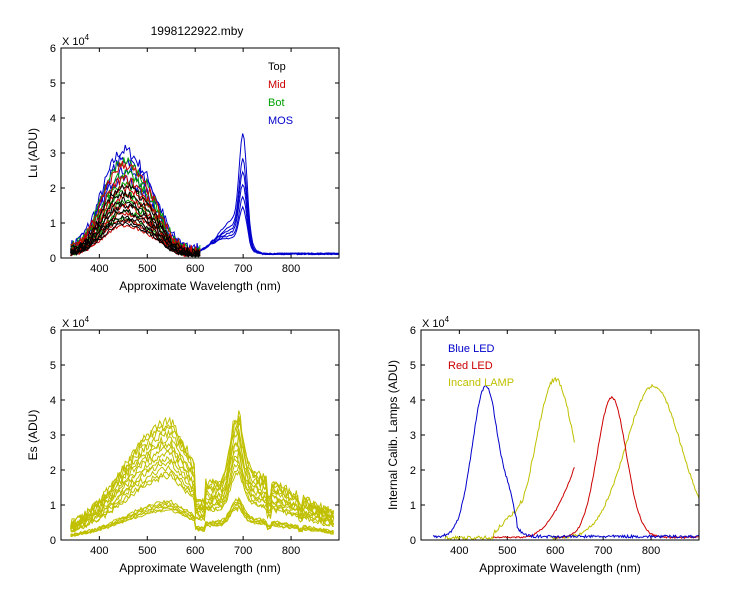  What do you see at coordinates (277, 85) in the screenshot?
I see `legend-entry-mid: Mid` at bounding box center [277, 85].